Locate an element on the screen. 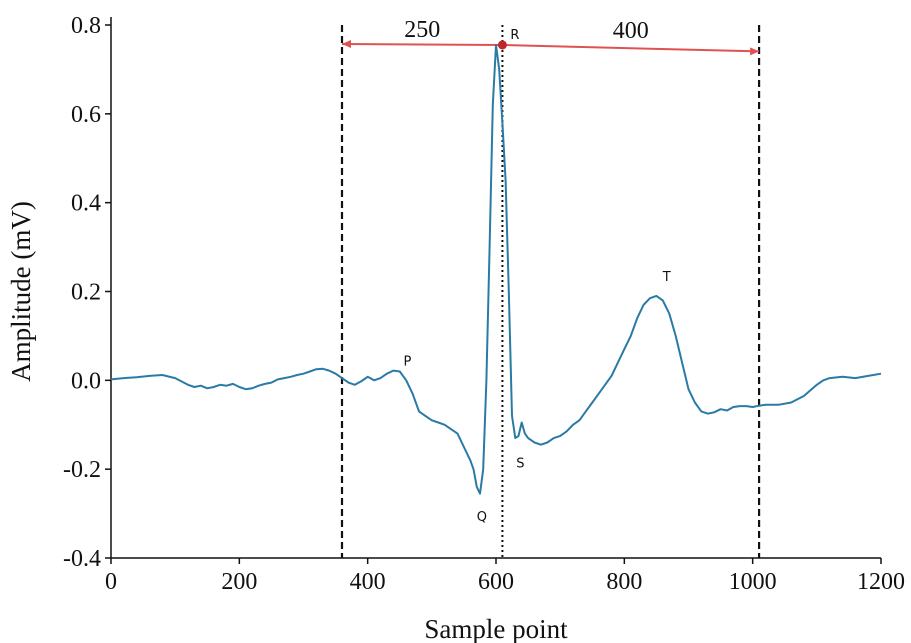 The image size is (911, 643). x-tick-label: 600 is located at coordinates (496, 582).